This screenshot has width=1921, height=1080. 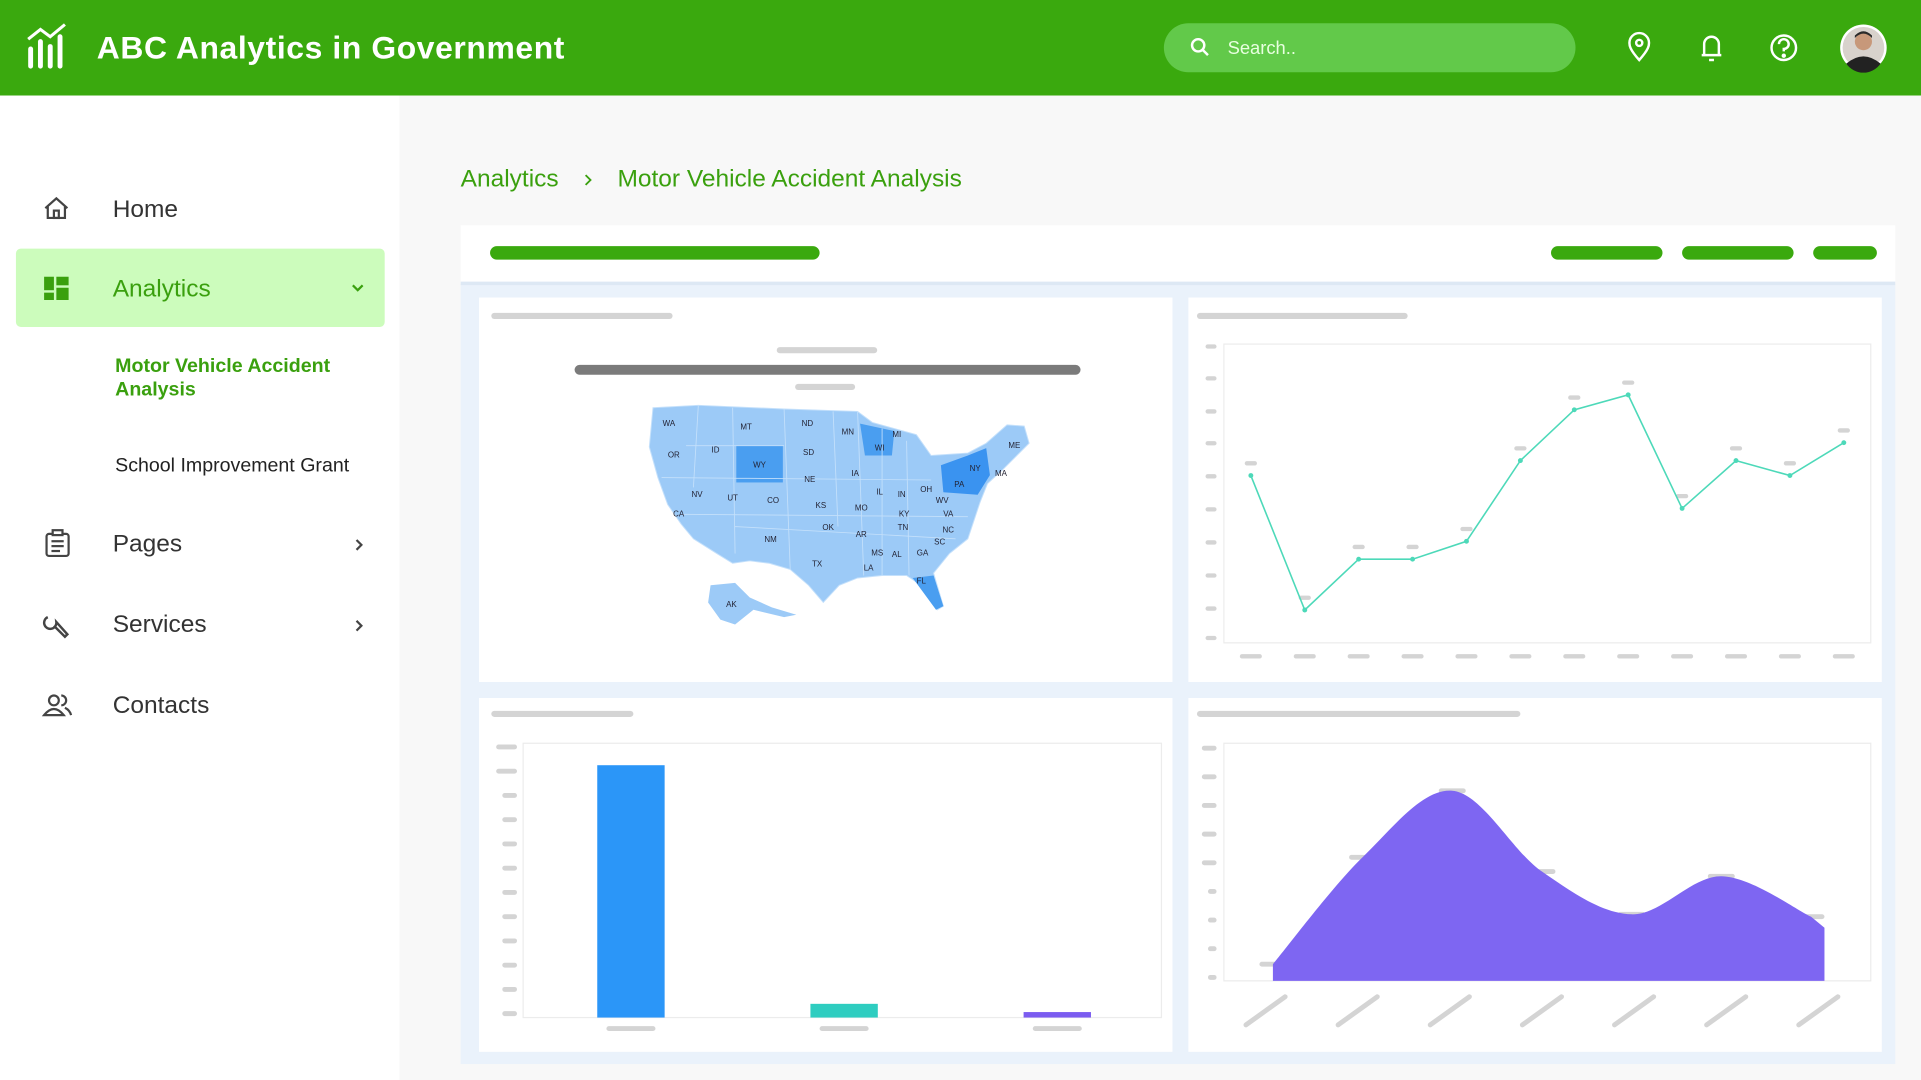 What do you see at coordinates (1178, 283) in the screenshot?
I see `toolbar-shadow` at bounding box center [1178, 283].